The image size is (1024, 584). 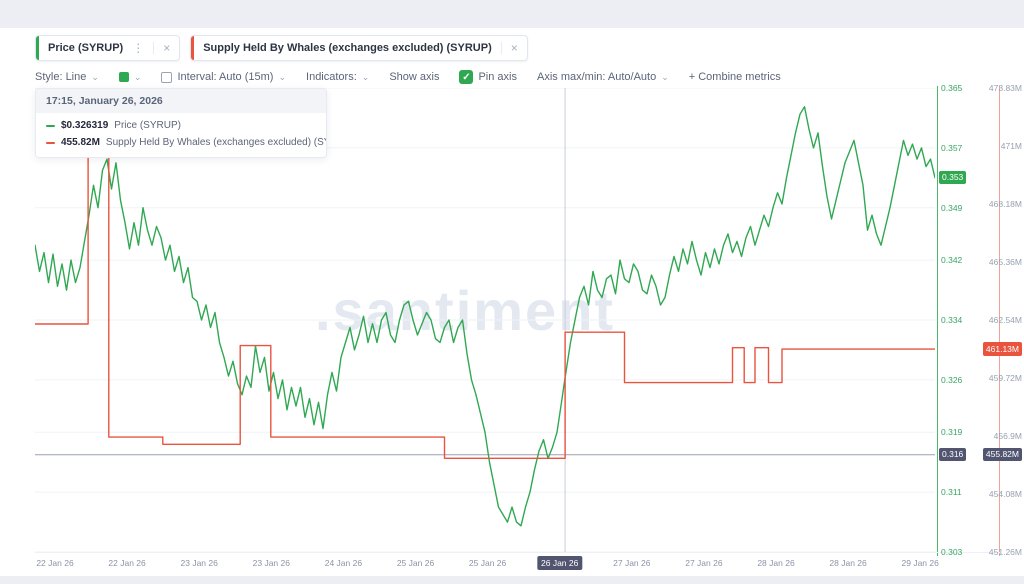 I want to click on indicators-dropdown: Indicators: ⌄, so click(x=337, y=77).